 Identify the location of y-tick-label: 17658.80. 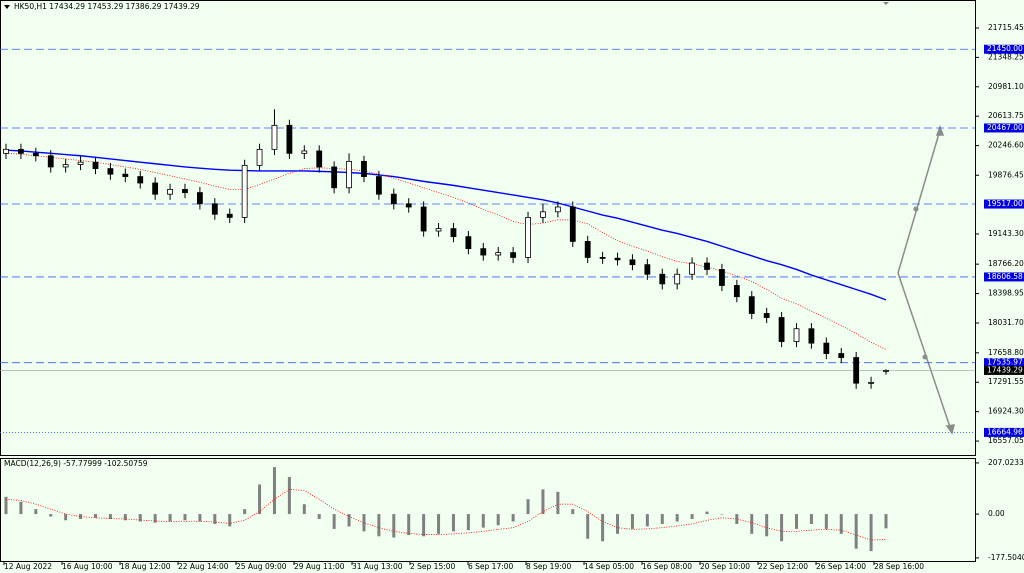
(1006, 352).